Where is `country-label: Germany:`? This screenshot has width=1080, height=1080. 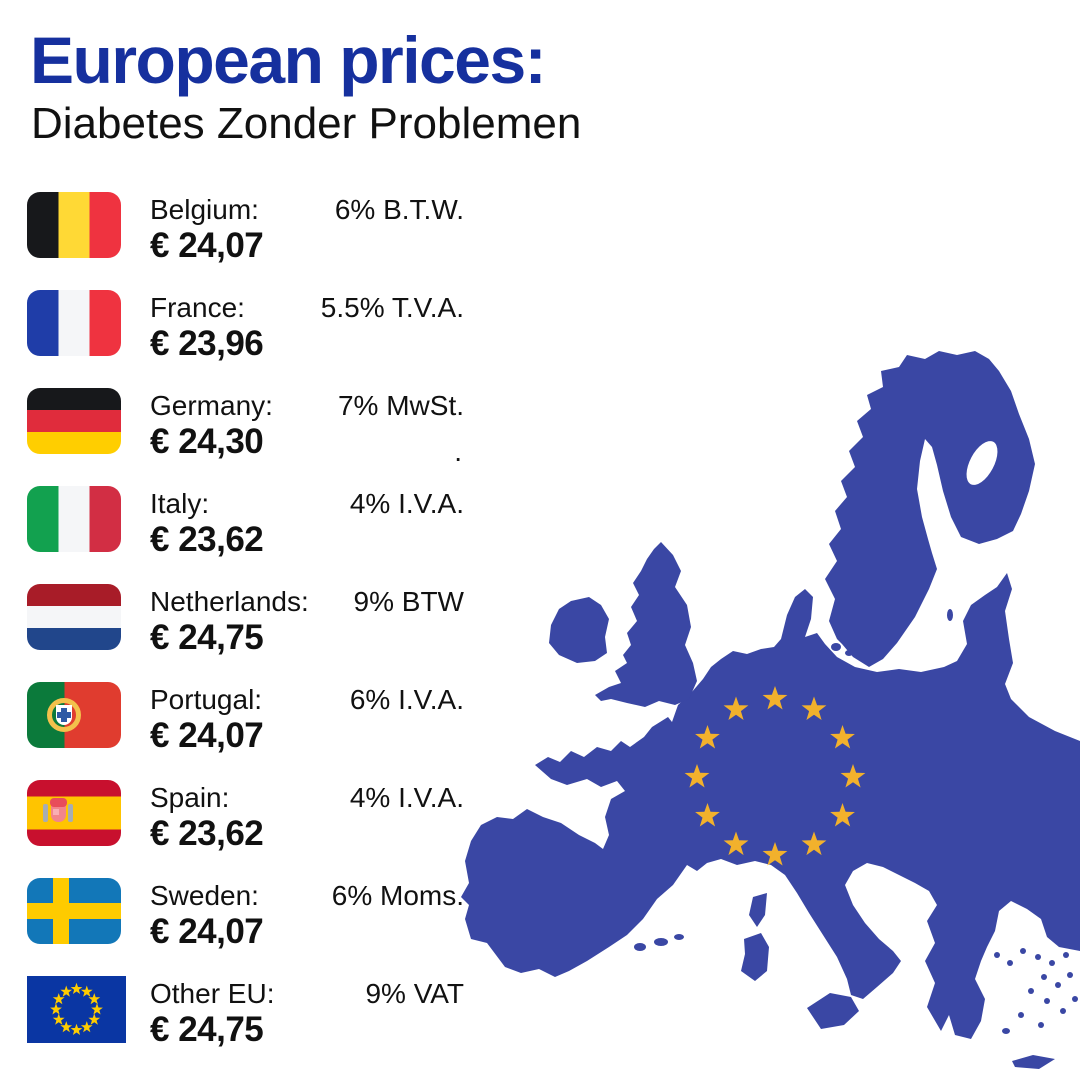
country-label: Germany: is located at coordinates (211, 405).